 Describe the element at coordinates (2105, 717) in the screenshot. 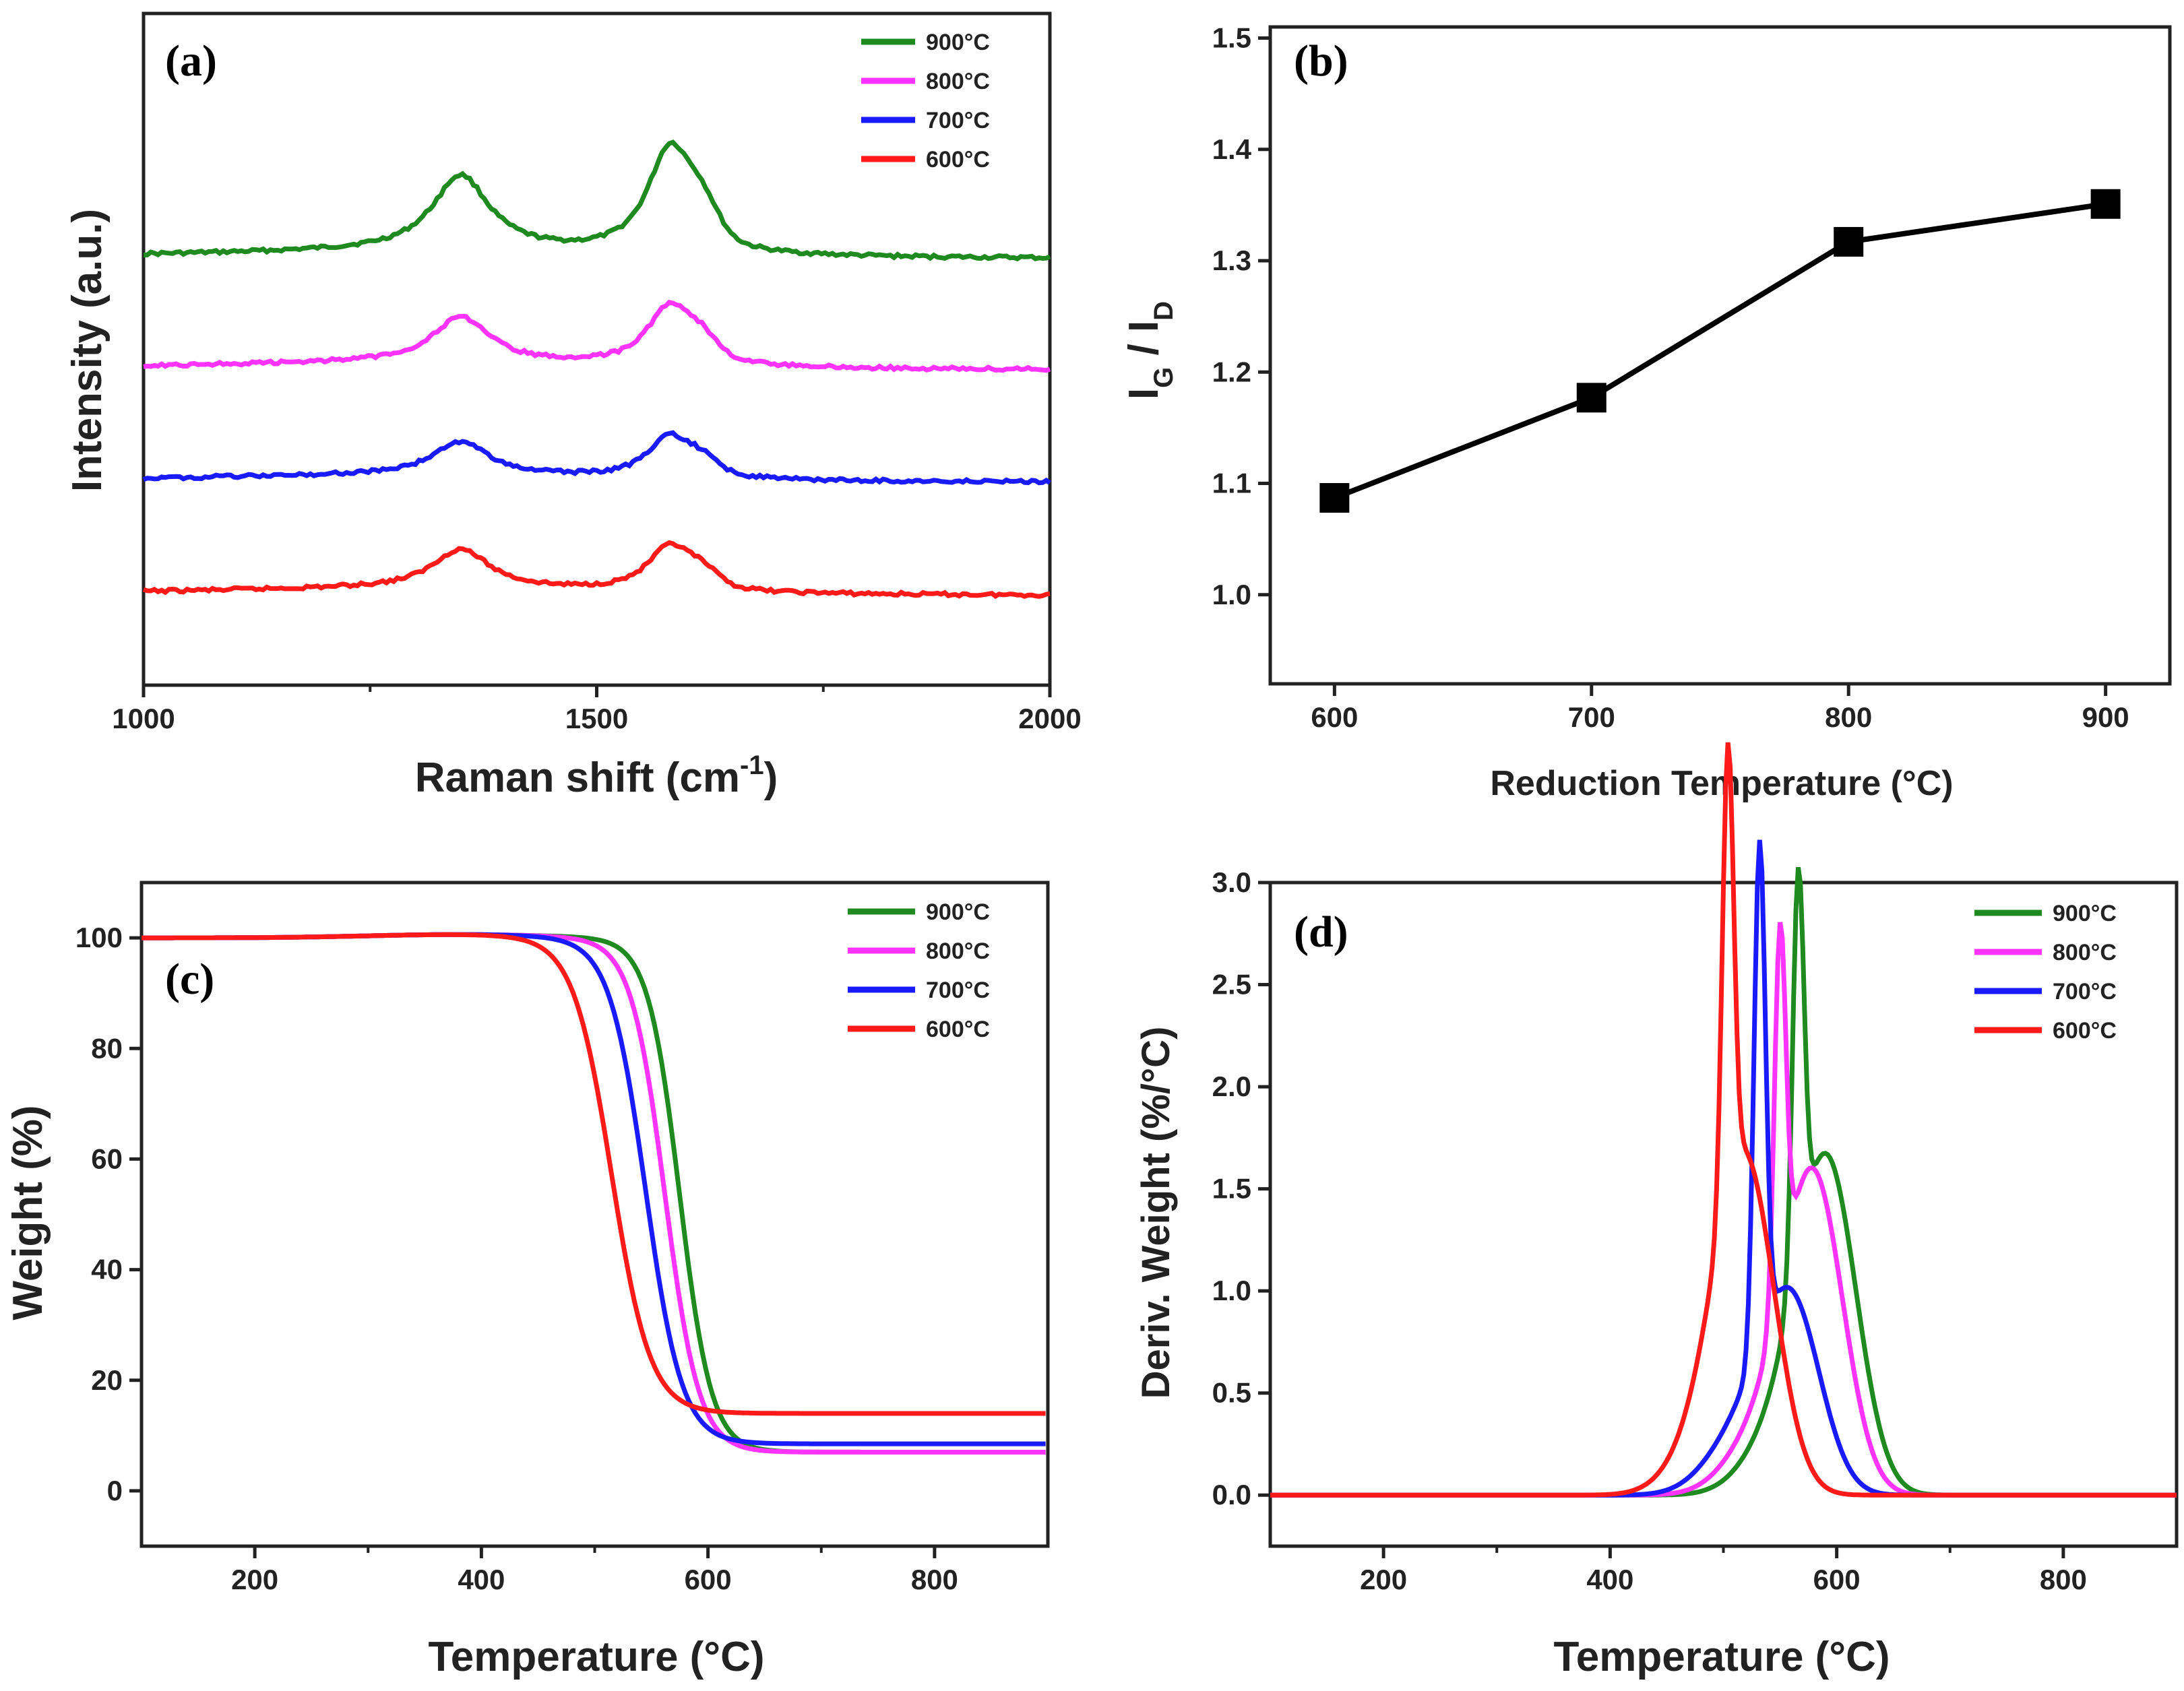

I see `x-tick-label: 900` at that location.